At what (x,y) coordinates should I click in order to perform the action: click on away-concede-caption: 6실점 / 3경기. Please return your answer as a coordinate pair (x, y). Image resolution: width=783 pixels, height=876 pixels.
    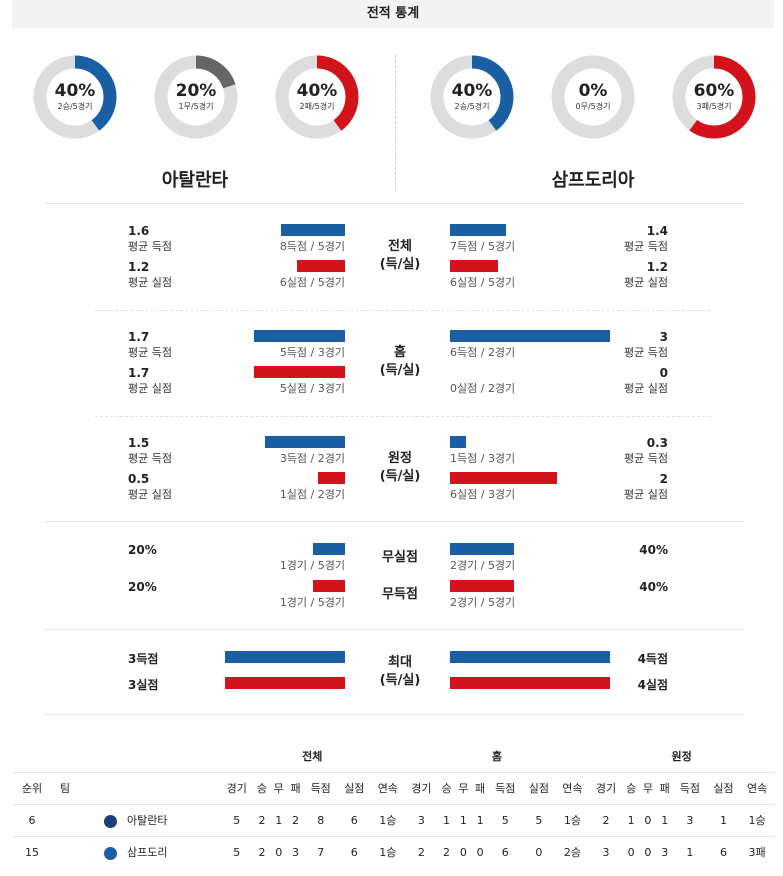
    Looking at the image, I should click on (483, 494).